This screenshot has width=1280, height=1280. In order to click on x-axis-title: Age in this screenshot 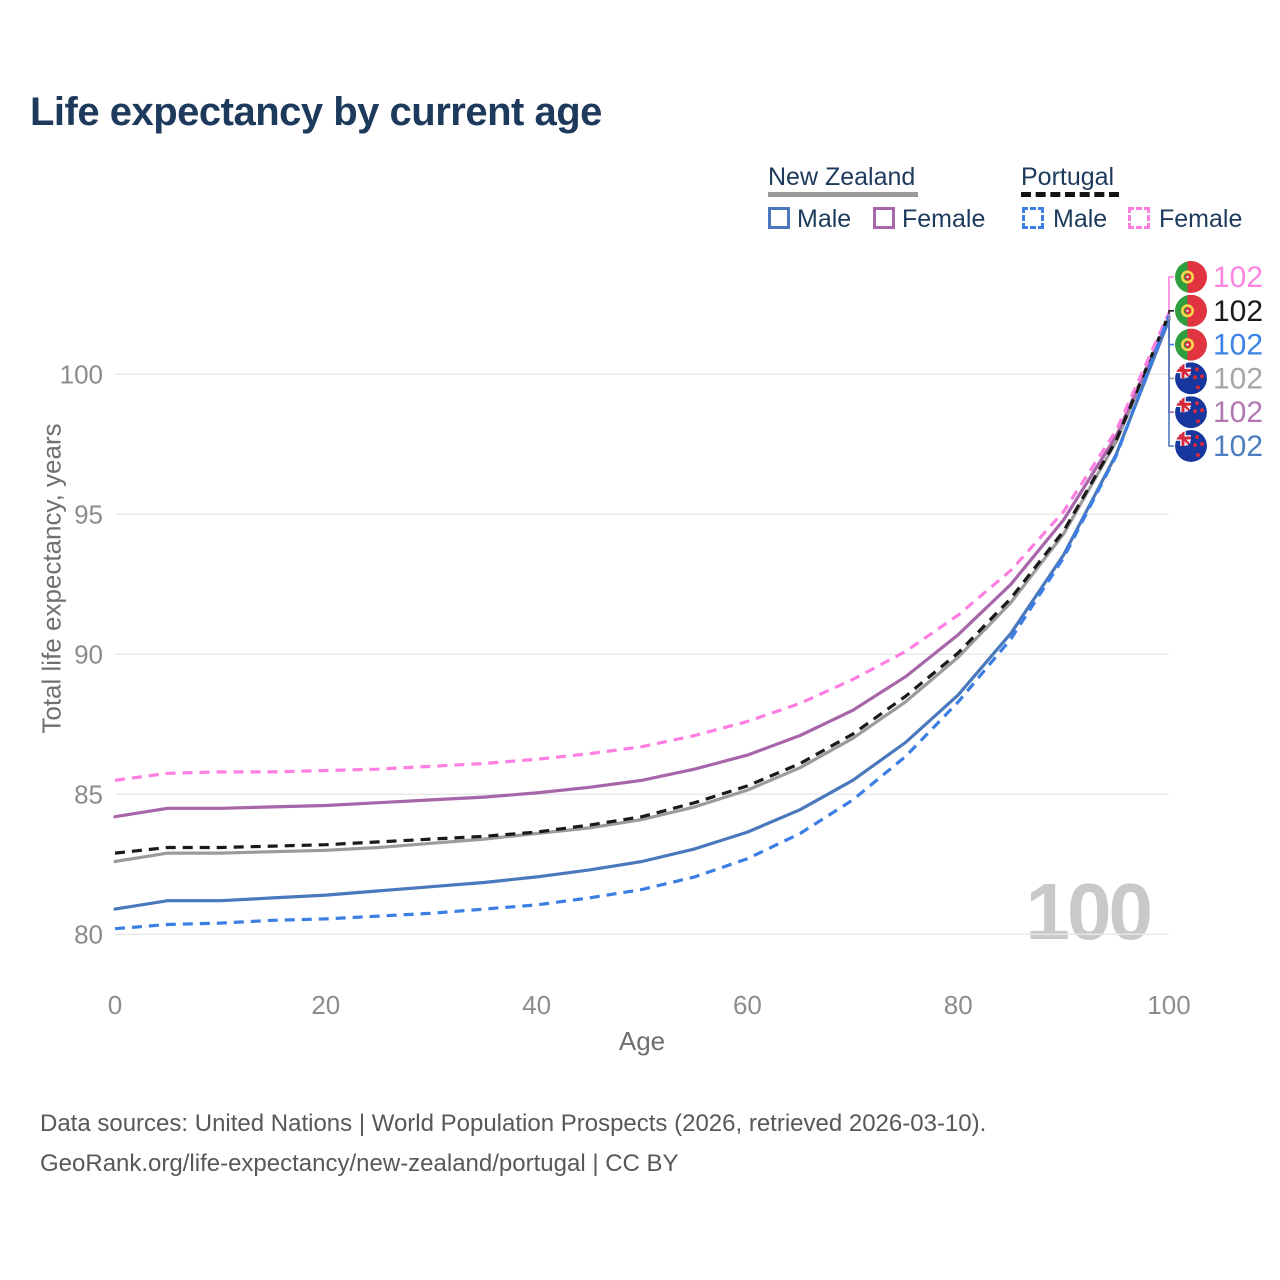, I will do `click(642, 1041)`.